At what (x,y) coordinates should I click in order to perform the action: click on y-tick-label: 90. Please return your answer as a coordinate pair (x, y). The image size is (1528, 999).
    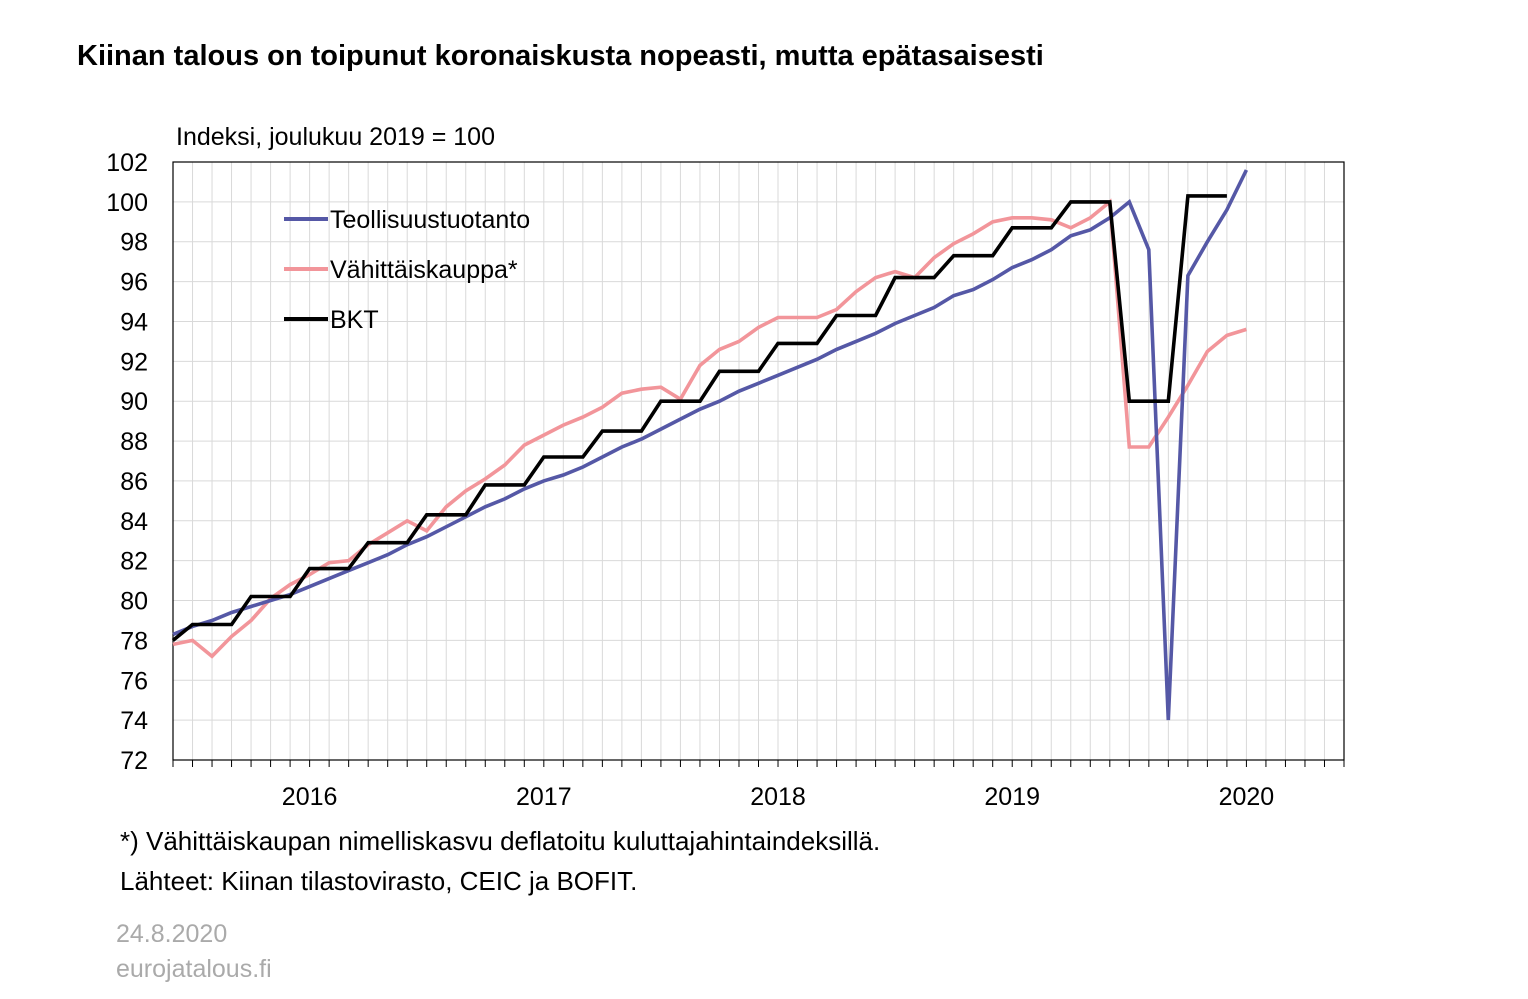
    Looking at the image, I should click on (134, 402).